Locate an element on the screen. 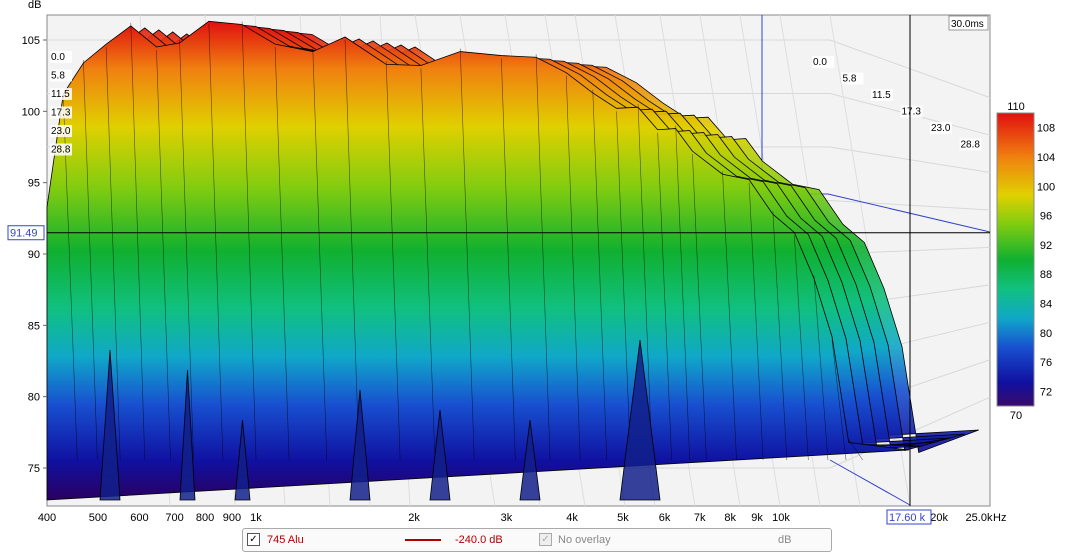 The width and height of the screenshot is (1072, 554). y-tick-label: 105 is located at coordinates (31, 41).